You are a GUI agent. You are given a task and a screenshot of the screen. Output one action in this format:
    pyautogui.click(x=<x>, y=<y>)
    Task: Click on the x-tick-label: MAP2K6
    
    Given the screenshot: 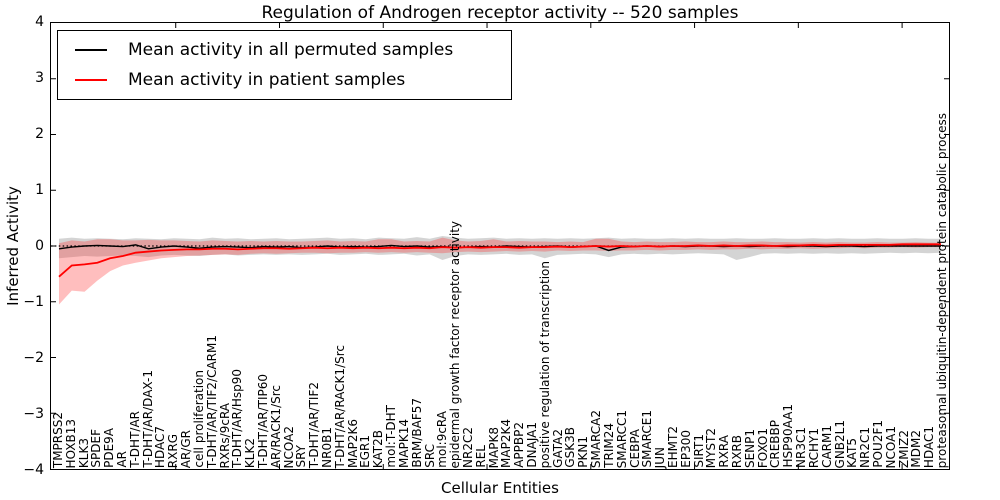 What is the action you would take?
    pyautogui.click(x=352, y=443)
    